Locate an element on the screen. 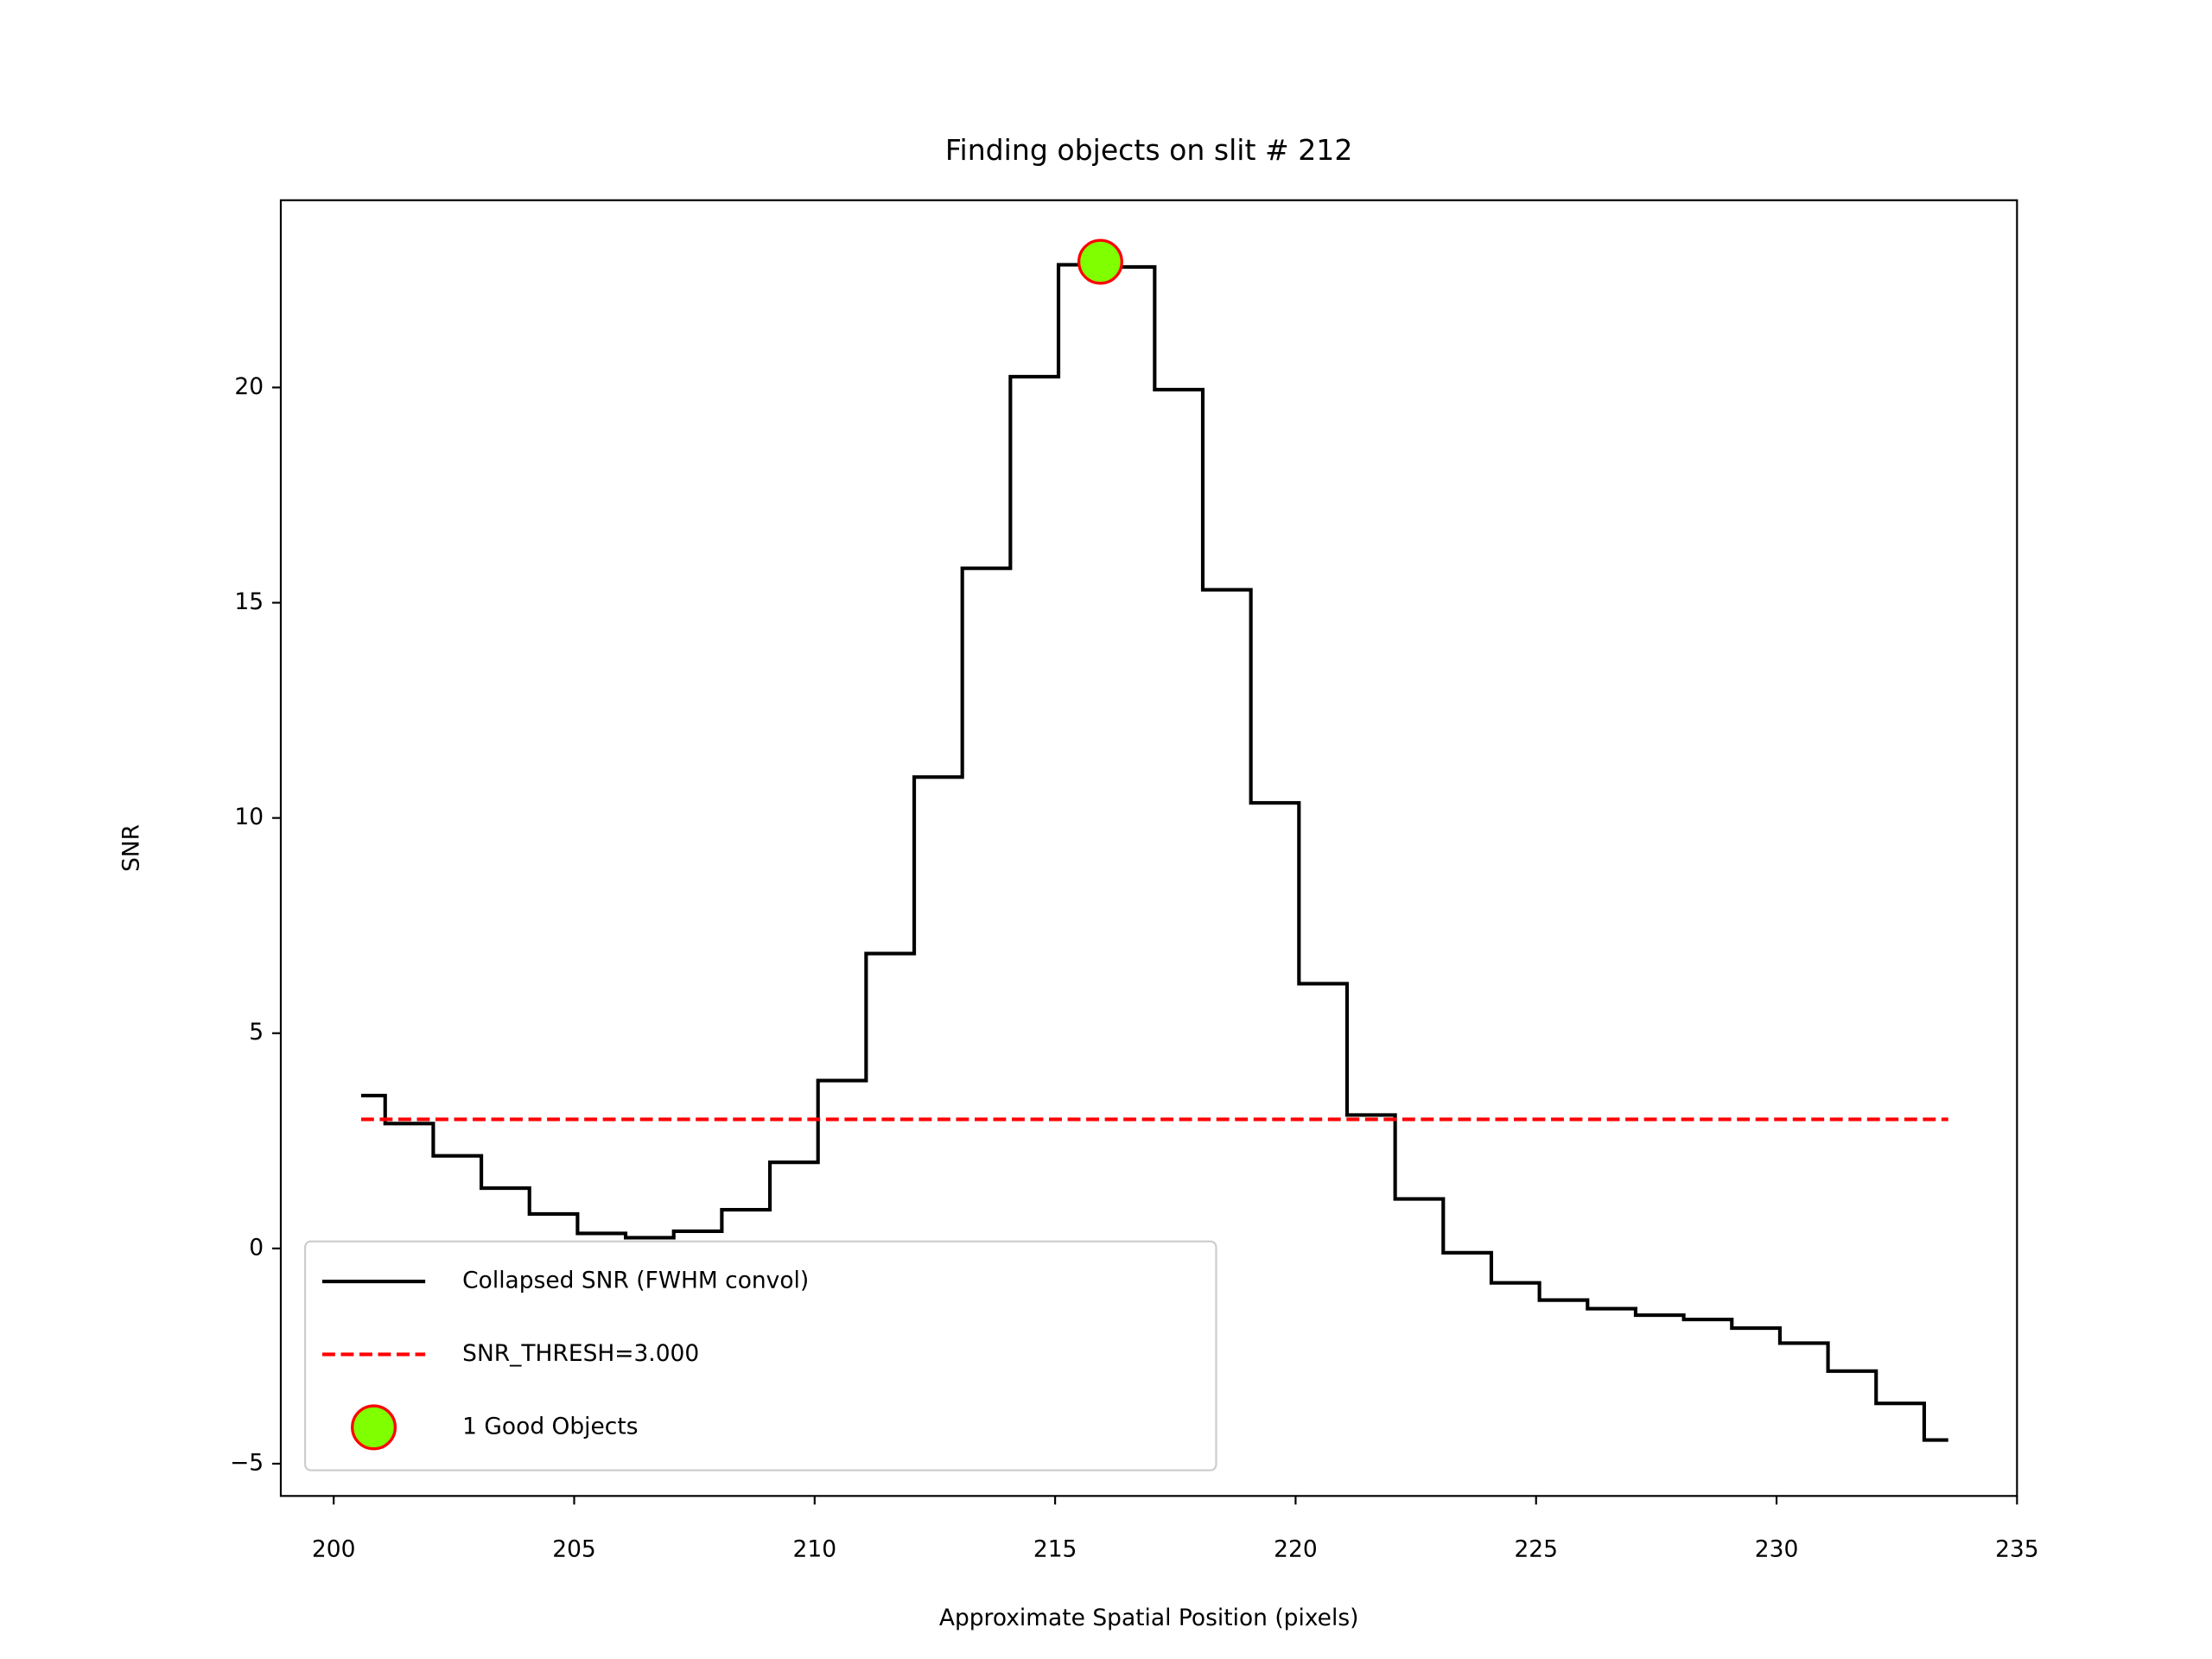  legend-box is located at coordinates (760, 1355).